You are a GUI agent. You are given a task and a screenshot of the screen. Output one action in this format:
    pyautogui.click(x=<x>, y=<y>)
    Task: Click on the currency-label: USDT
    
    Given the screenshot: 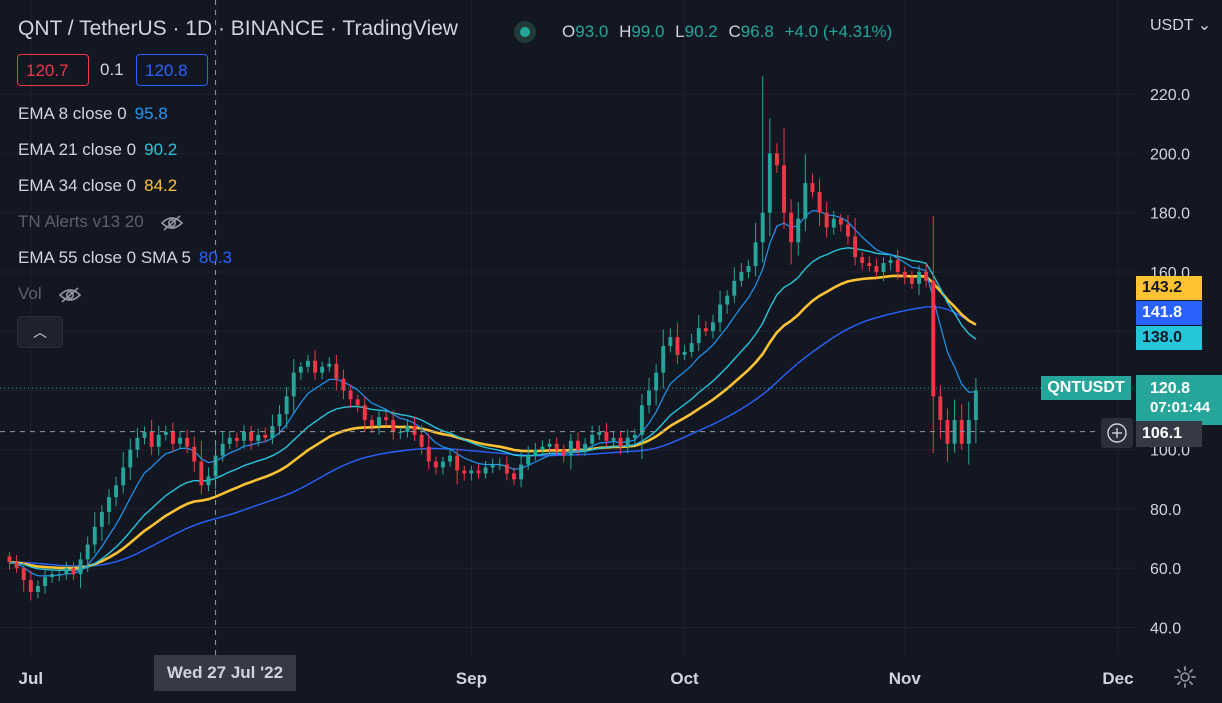 What is the action you would take?
    pyautogui.click(x=1172, y=25)
    